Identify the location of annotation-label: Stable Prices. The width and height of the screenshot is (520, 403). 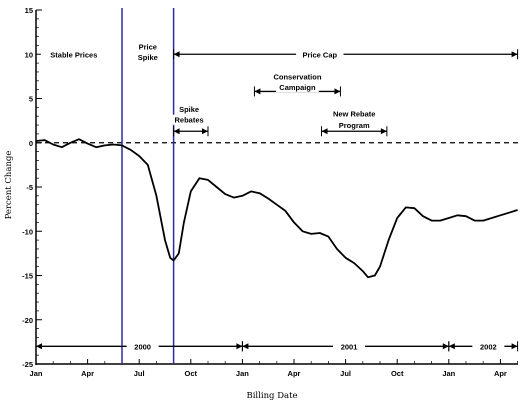
(73, 54).